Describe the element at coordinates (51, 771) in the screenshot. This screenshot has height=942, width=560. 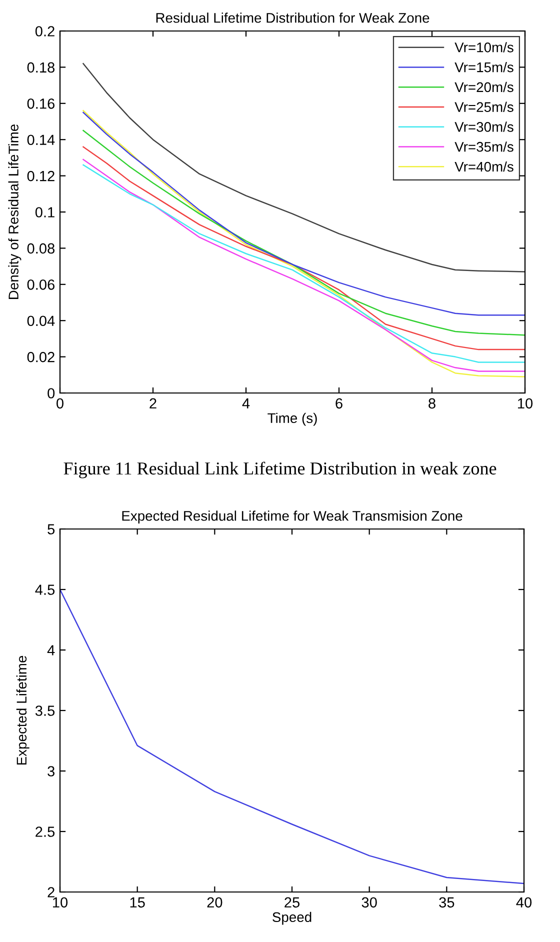
I see `y-tick-label: 3` at that location.